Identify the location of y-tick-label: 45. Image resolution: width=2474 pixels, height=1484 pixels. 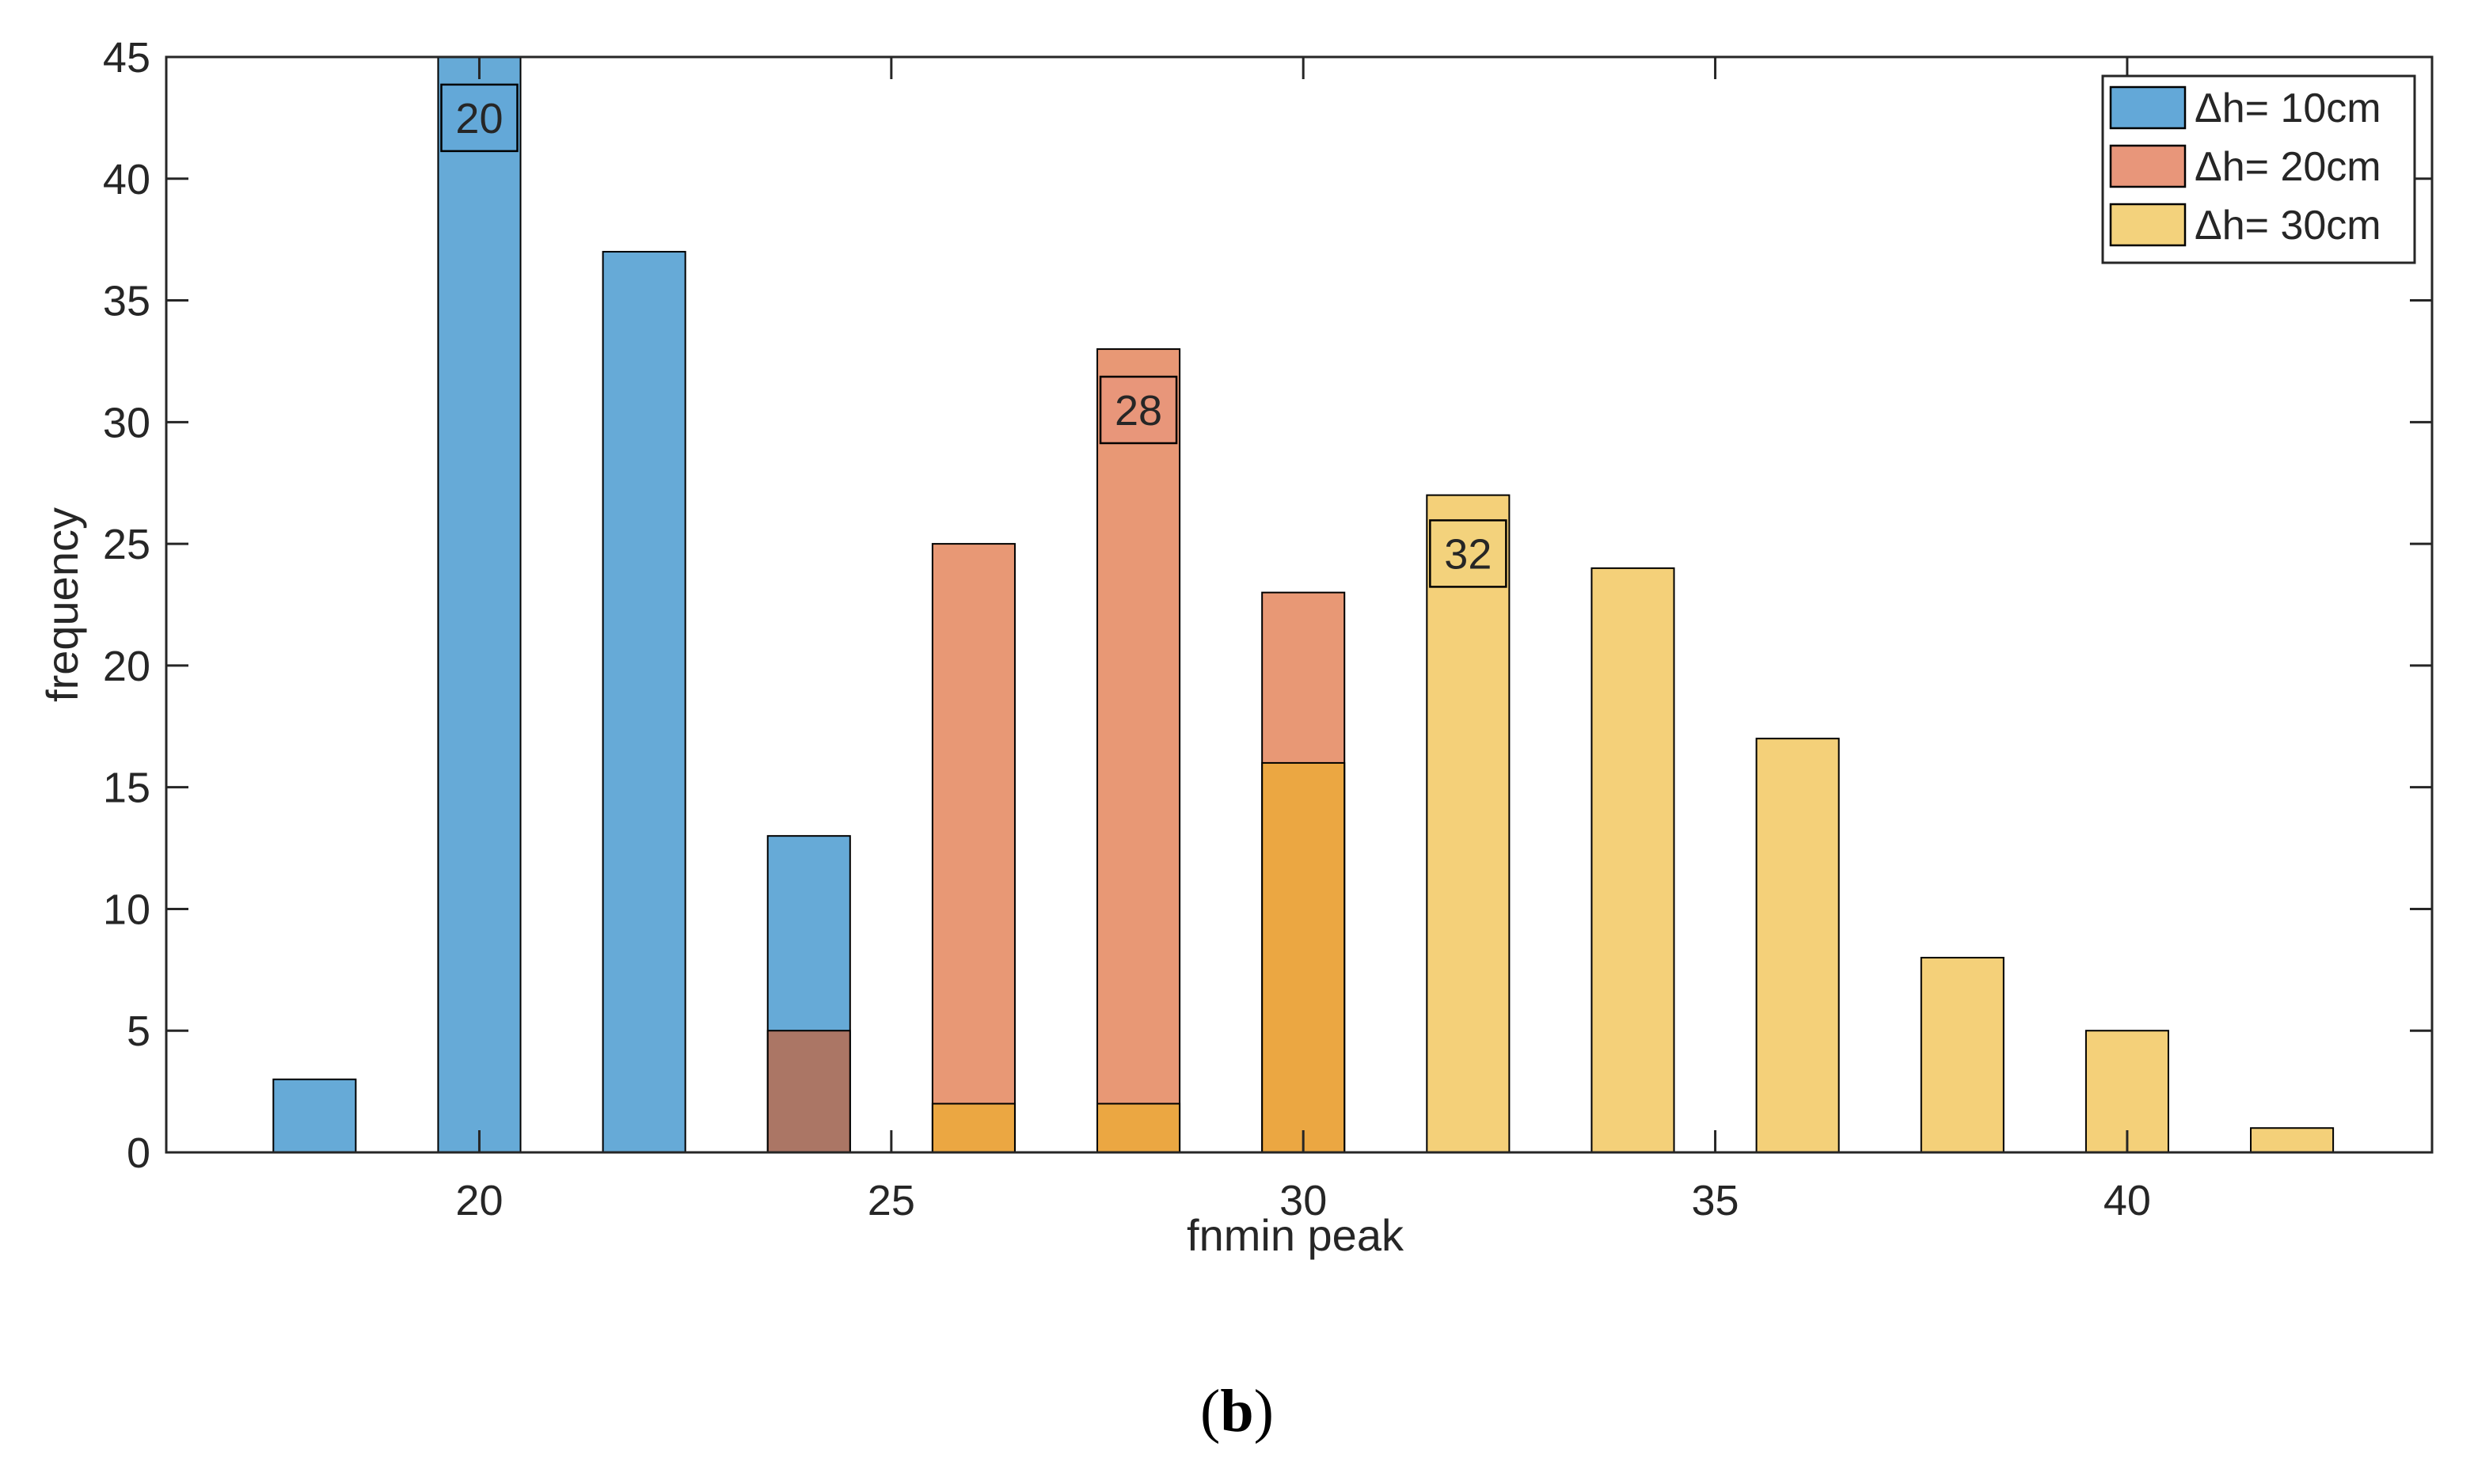
(127, 58).